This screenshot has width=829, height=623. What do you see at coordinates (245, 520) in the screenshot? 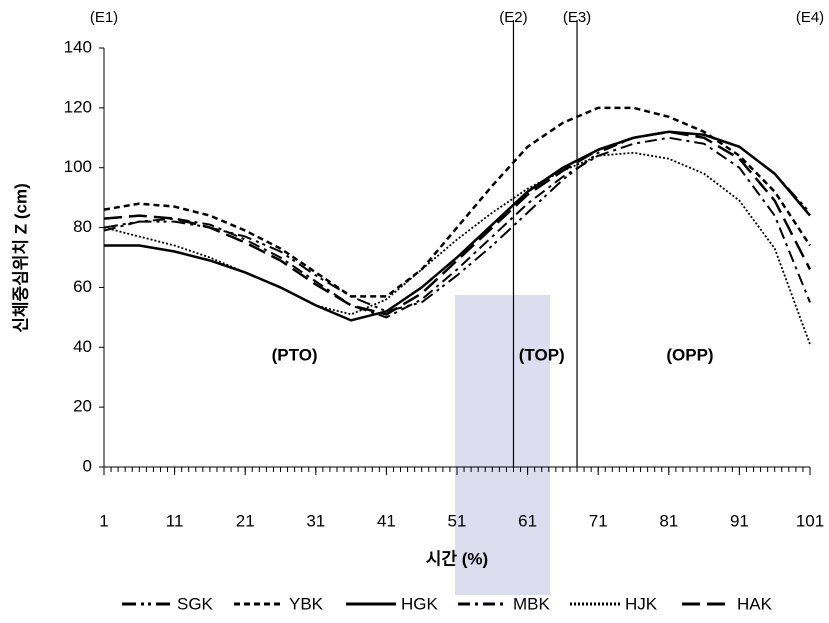
I see `x-tick-label: 21` at bounding box center [245, 520].